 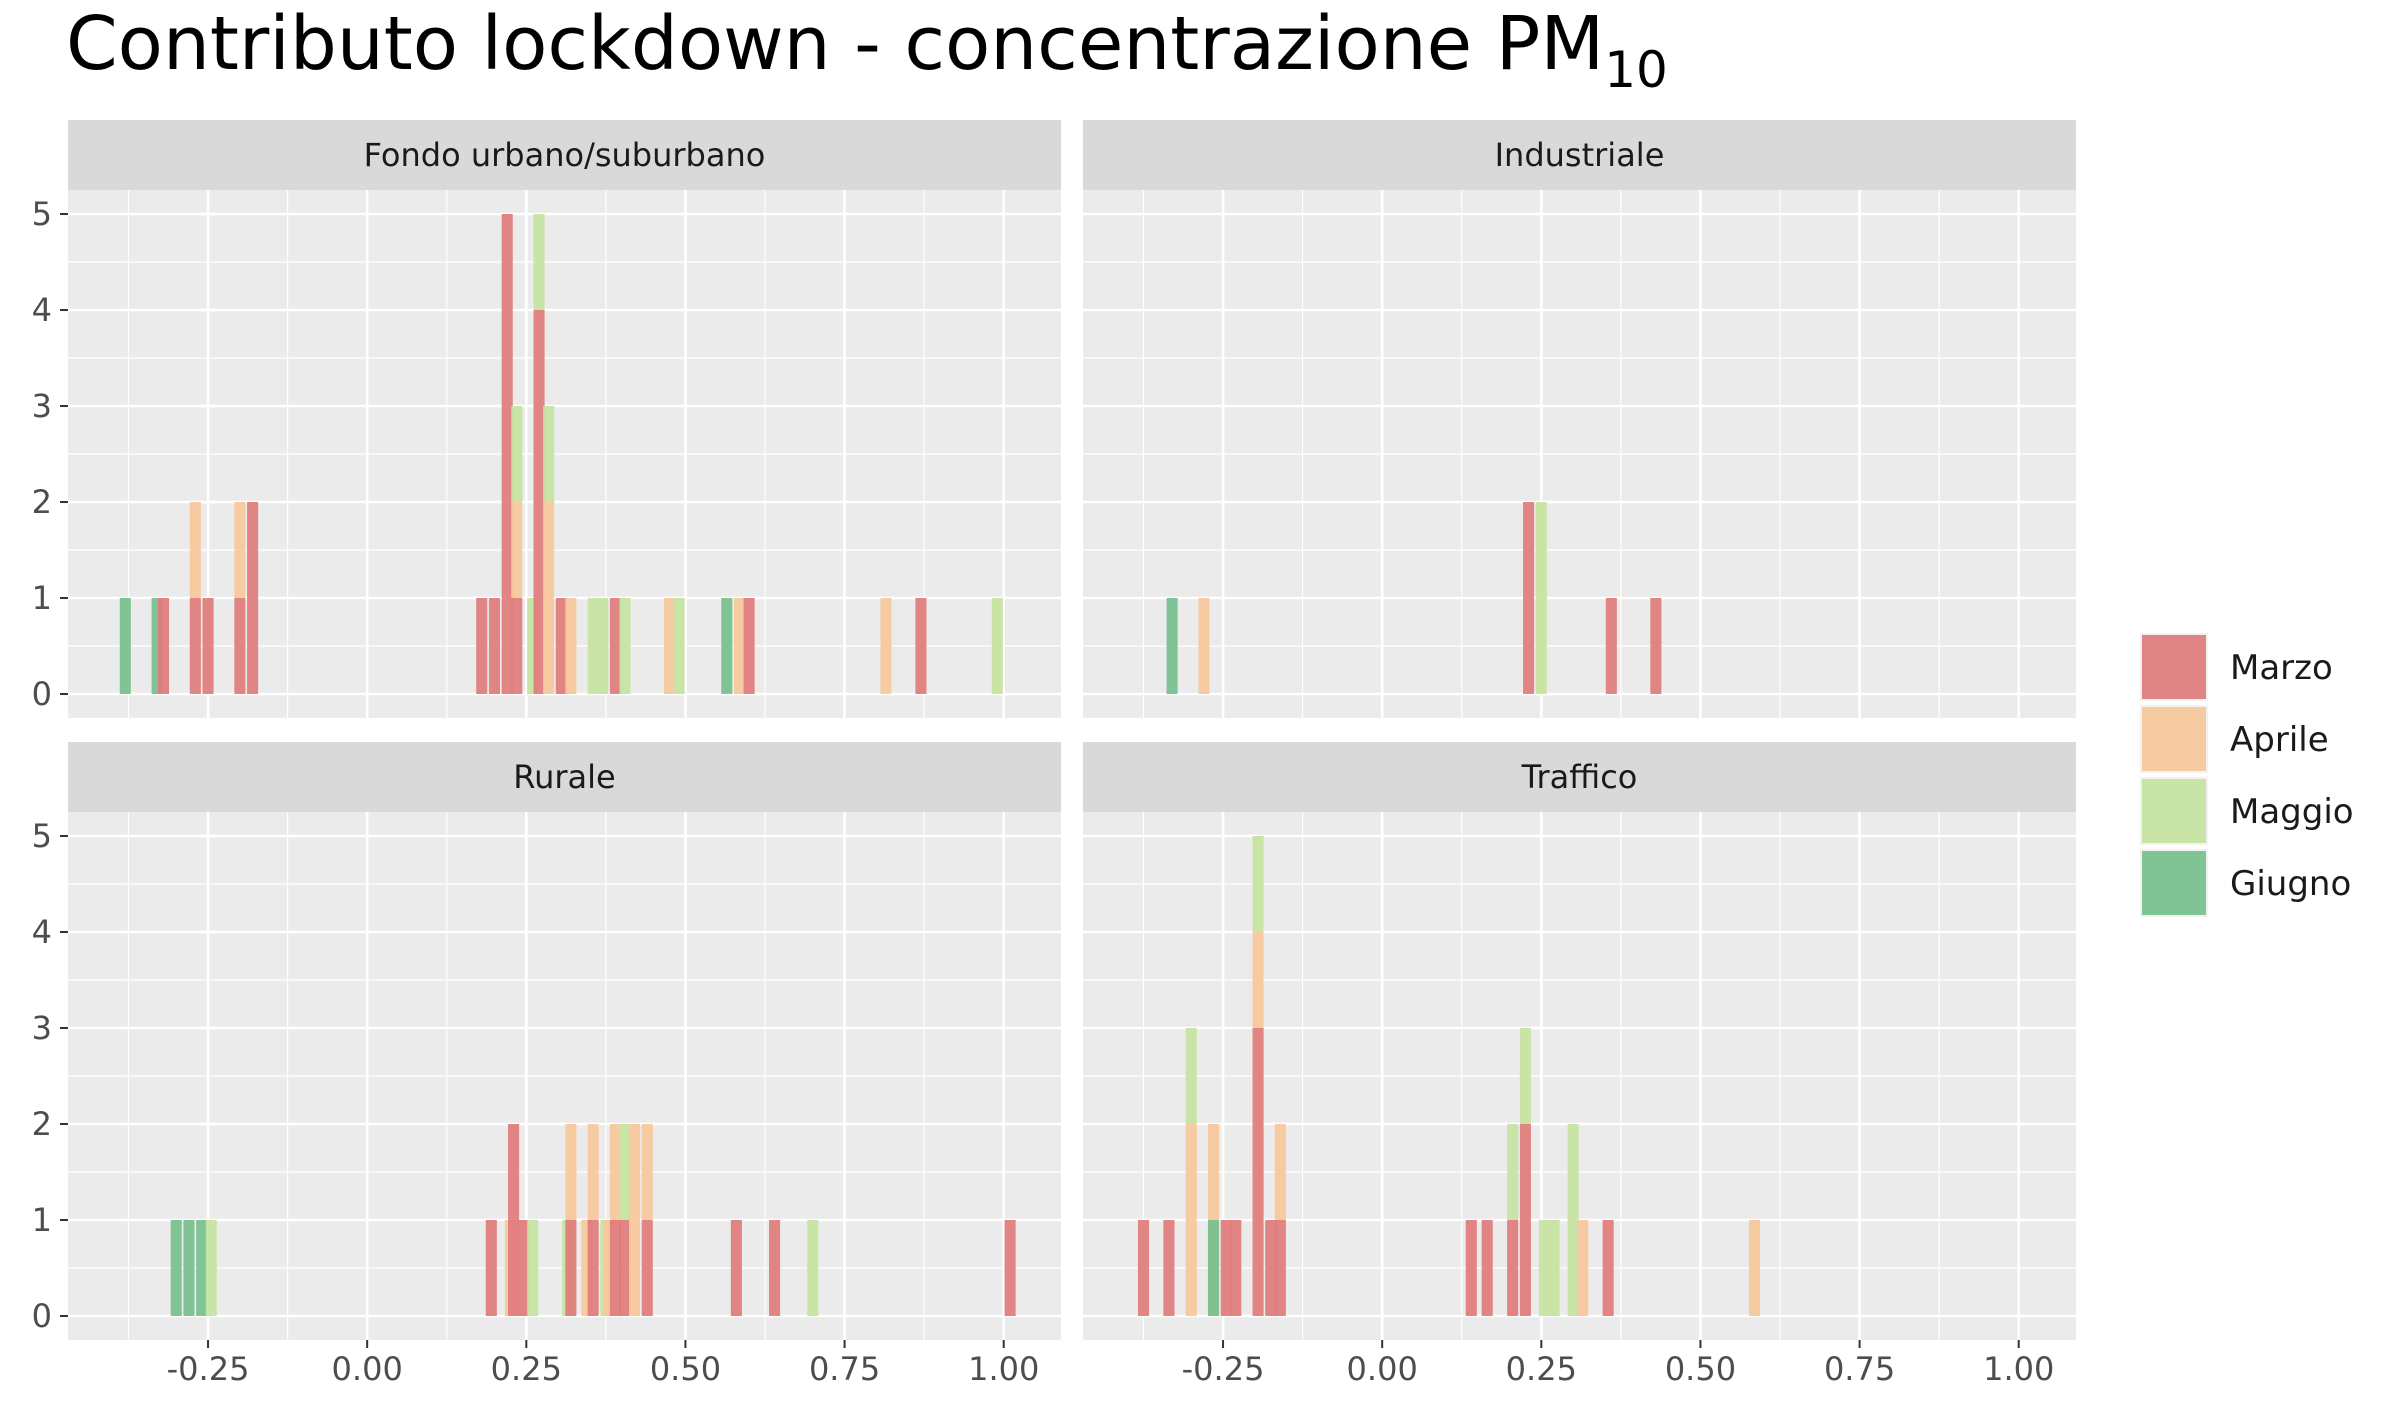 What do you see at coordinates (2174, 811) in the screenshot?
I see `legend-swatch-maggio` at bounding box center [2174, 811].